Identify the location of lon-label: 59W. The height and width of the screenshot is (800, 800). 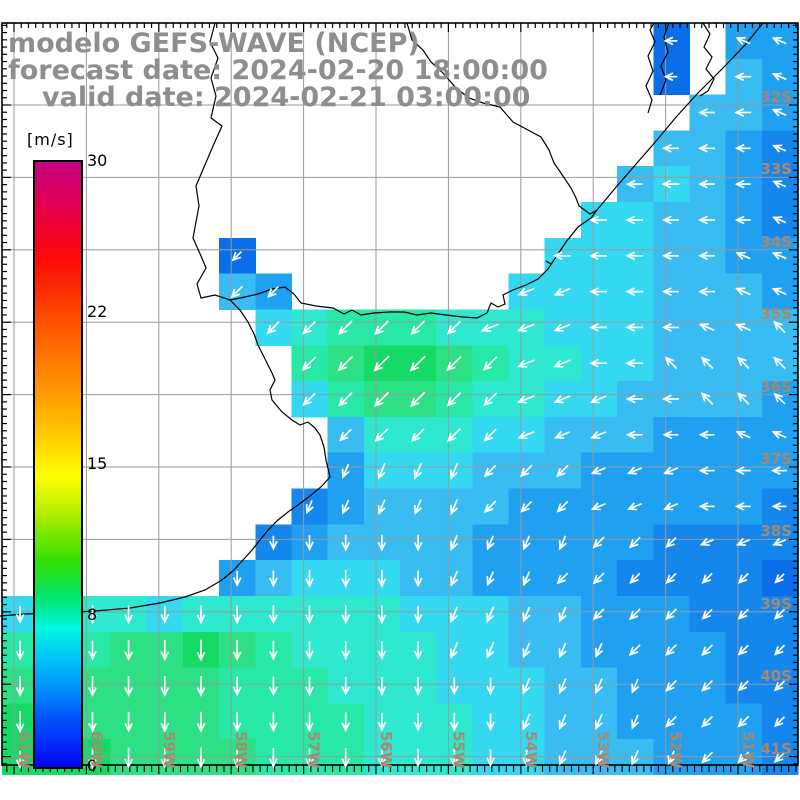
(168, 750).